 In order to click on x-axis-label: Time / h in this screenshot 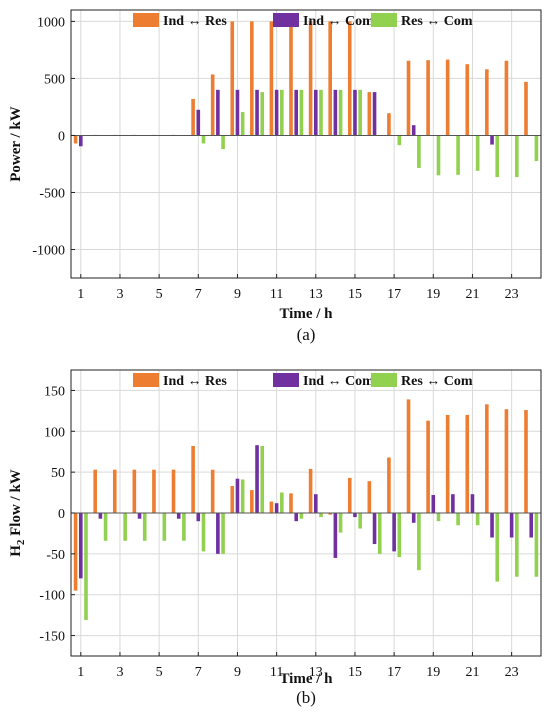, I will do `click(306, 314)`.